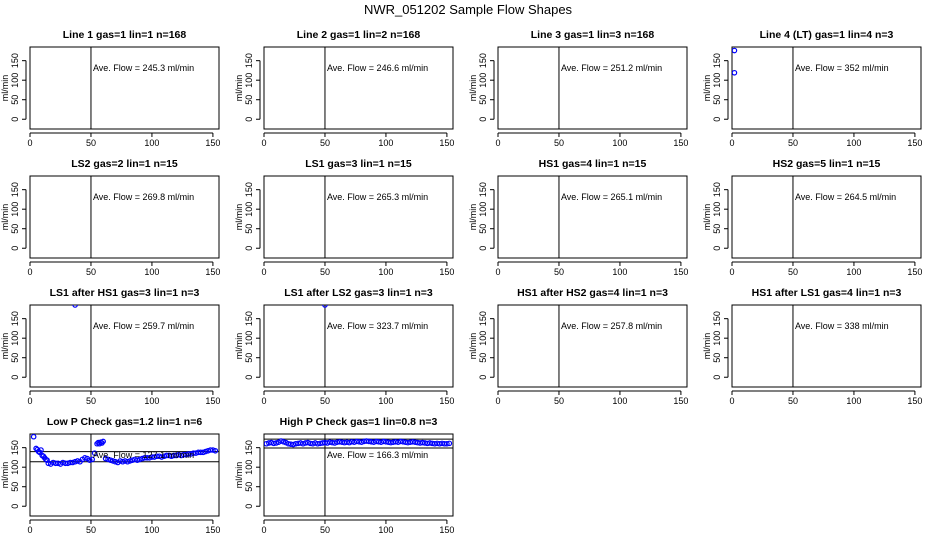 The image size is (936, 540). What do you see at coordinates (468, 9) in the screenshot?
I see `figure-title: NWR_051202 Sample Flow Shapes` at bounding box center [468, 9].